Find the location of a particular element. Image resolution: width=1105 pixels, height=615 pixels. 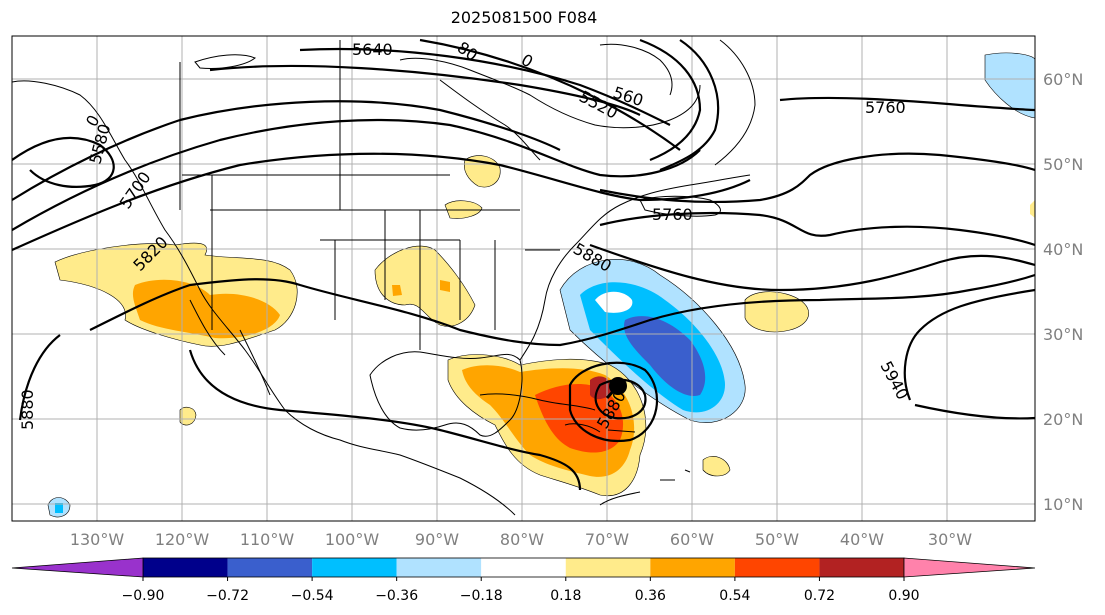

lat-label: 30°N is located at coordinates (1063, 334).